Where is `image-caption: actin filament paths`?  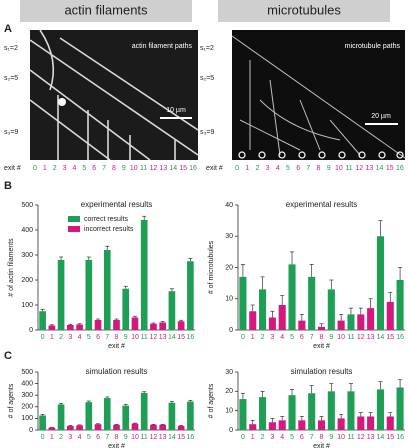 image-caption: actin filament paths is located at coordinates (162, 46).